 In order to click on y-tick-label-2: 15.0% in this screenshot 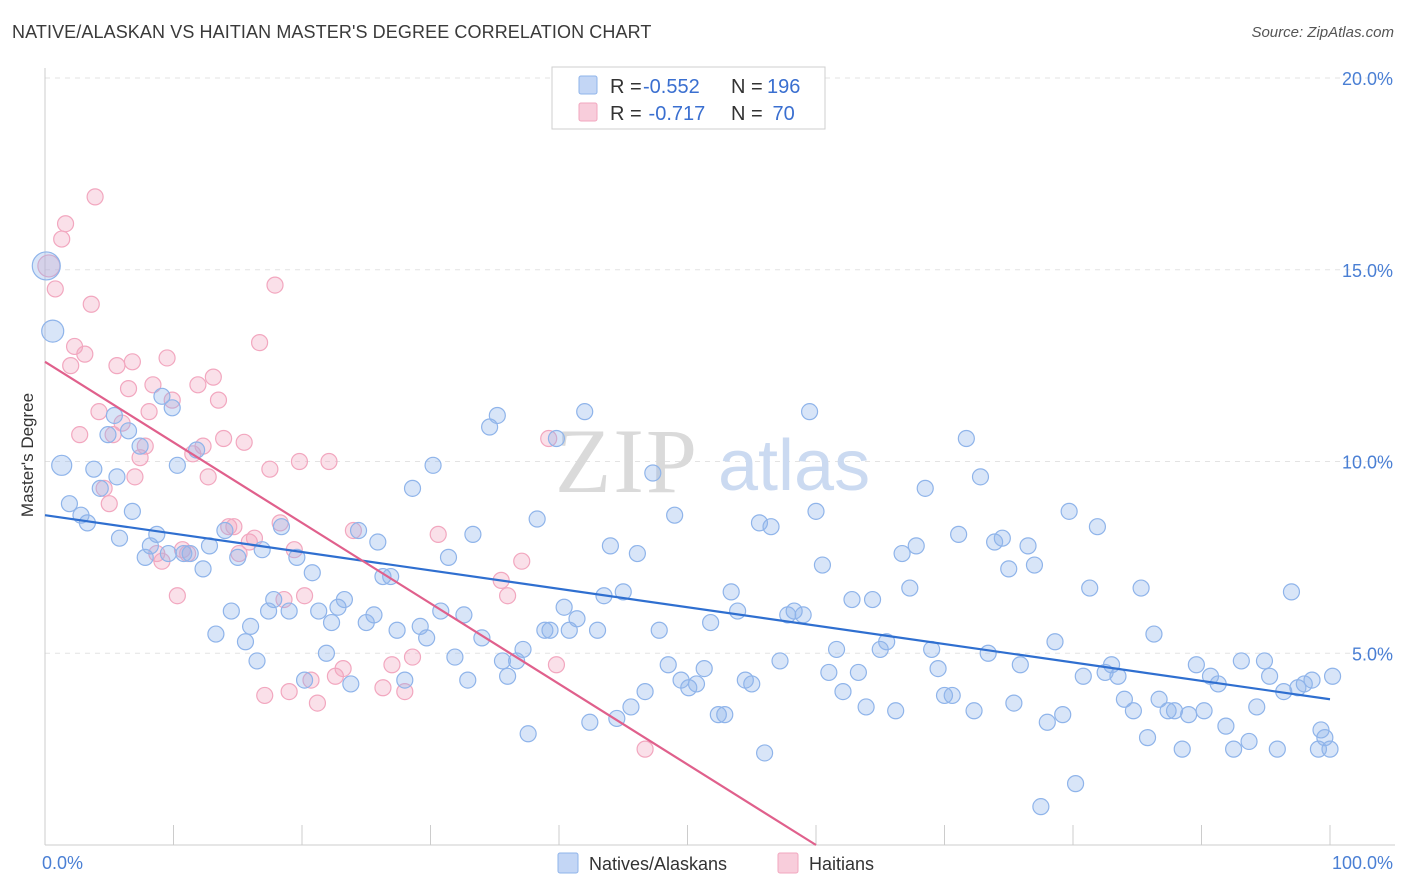, I will do `click(1367, 271)`.